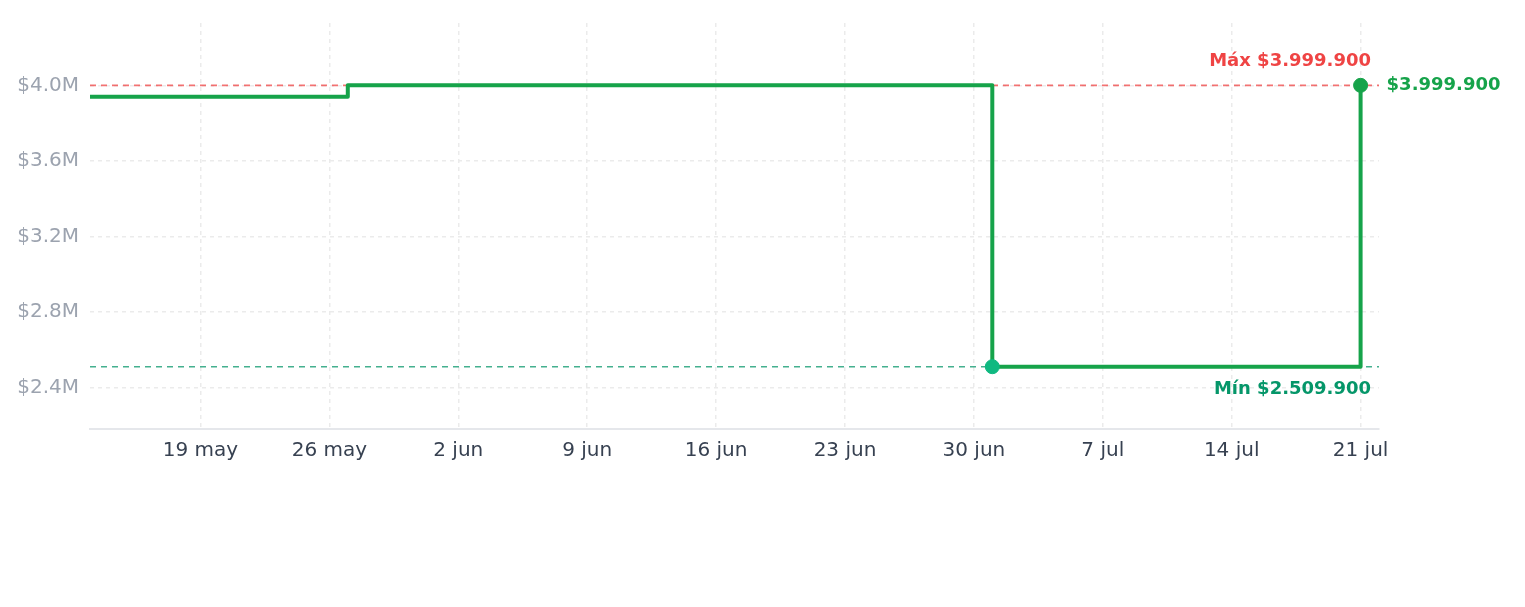 The width and height of the screenshot is (1525, 607). I want to click on x-tick-label: 23 jun, so click(845, 449).